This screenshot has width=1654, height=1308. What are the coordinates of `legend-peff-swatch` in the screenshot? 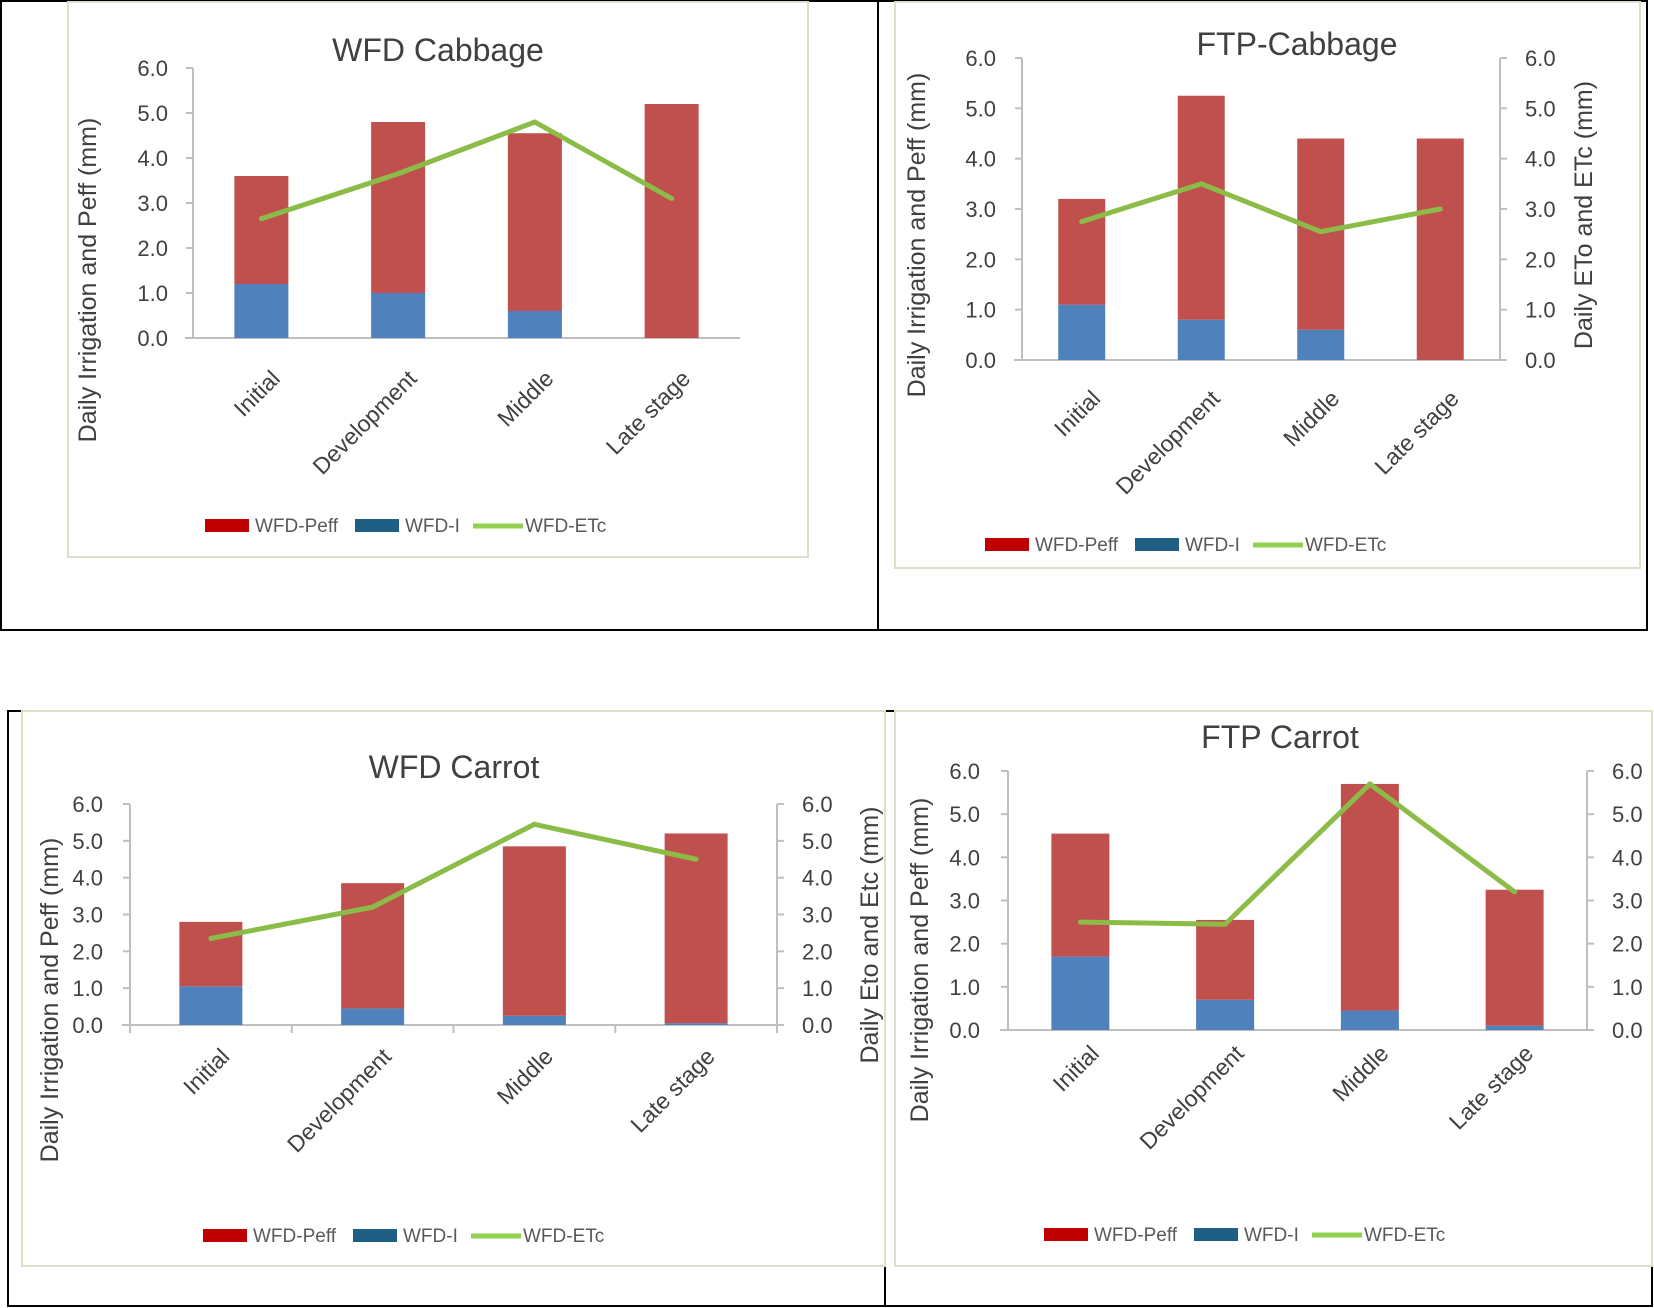 It's located at (227, 525).